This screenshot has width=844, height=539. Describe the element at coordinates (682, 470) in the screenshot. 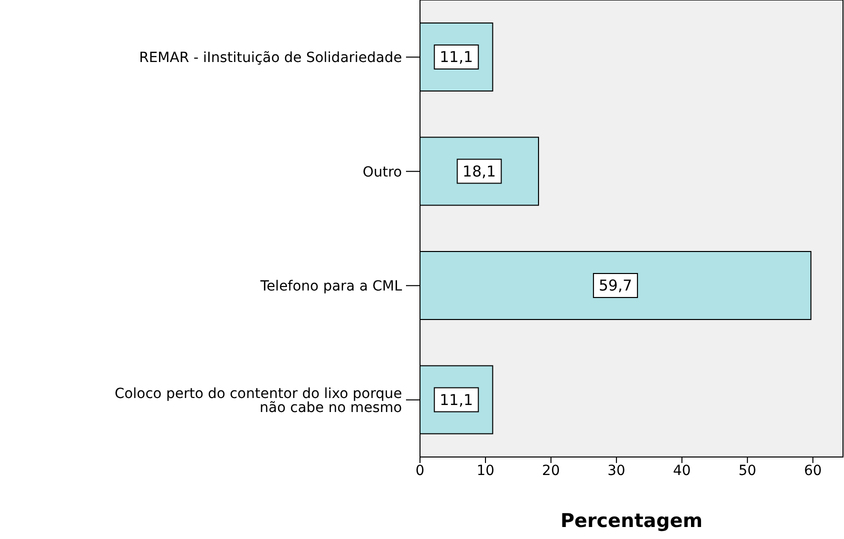

I see `x-tick-label: 40` at that location.